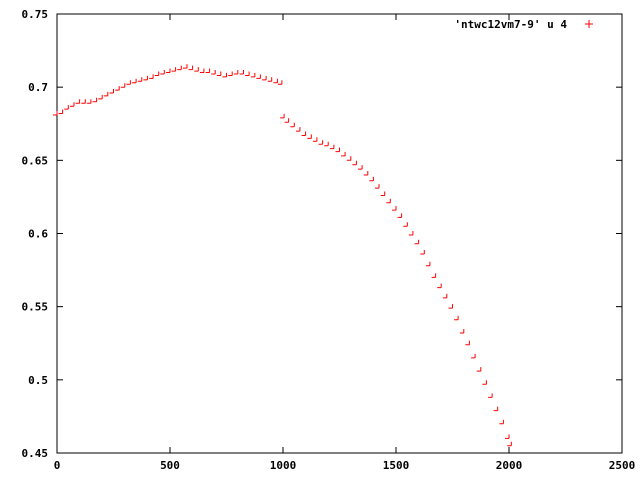 This screenshot has height=480, width=640. I want to click on y-tick-label: 0.7, so click(38, 87).